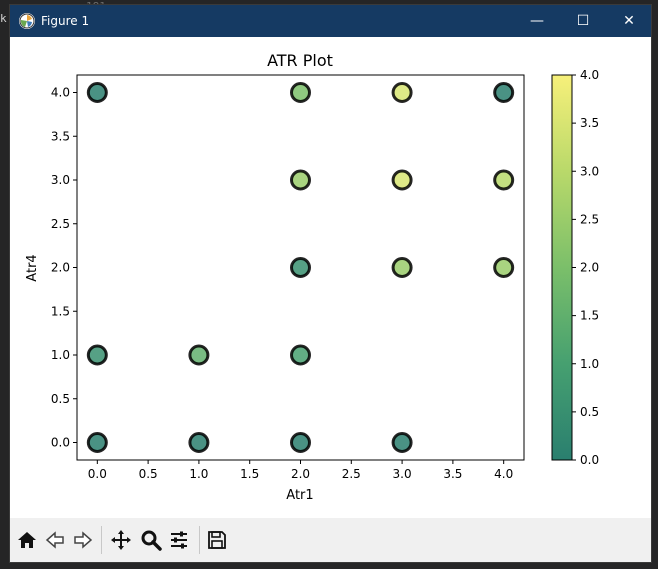 The width and height of the screenshot is (658, 569). I want to click on colorbar-tick-label: 1.0, so click(589, 364).